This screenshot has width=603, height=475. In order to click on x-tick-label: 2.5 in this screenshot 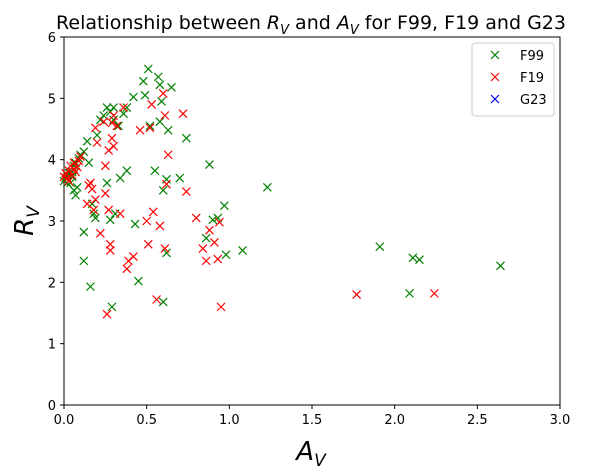, I will do `click(477, 420)`.